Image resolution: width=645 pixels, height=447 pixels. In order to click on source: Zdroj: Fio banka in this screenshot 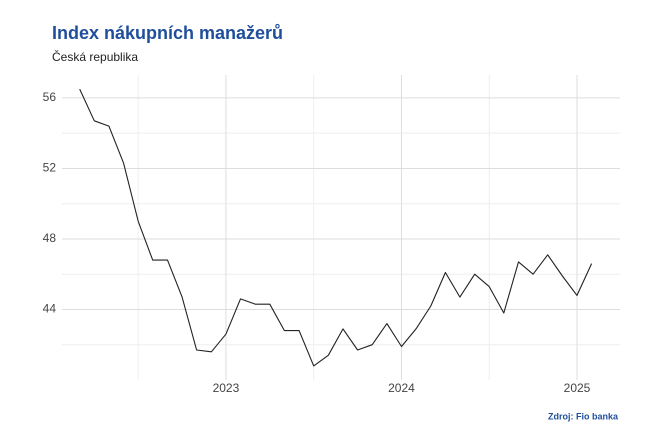, I will do `click(583, 416)`.